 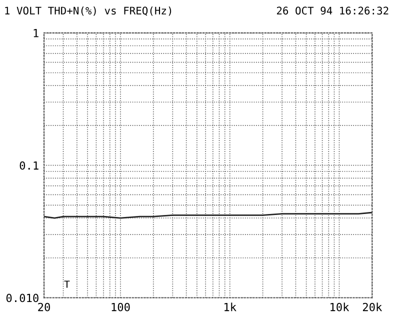 I want to click on y-tick-label: 0.1, so click(x=29, y=165).